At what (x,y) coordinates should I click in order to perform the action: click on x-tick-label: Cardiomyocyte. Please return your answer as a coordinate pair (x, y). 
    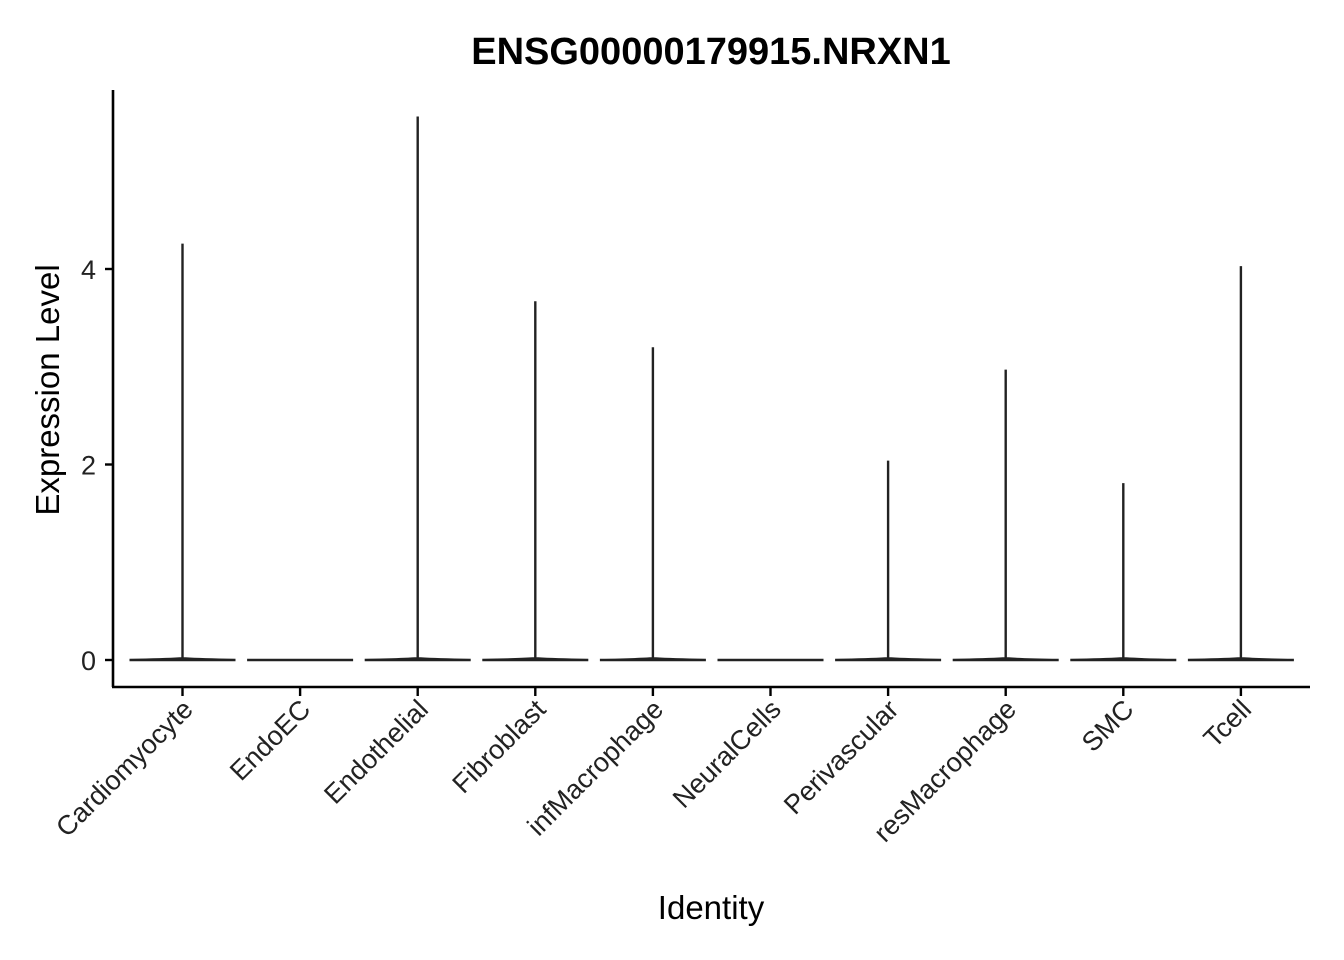
    Looking at the image, I should click on (124, 768).